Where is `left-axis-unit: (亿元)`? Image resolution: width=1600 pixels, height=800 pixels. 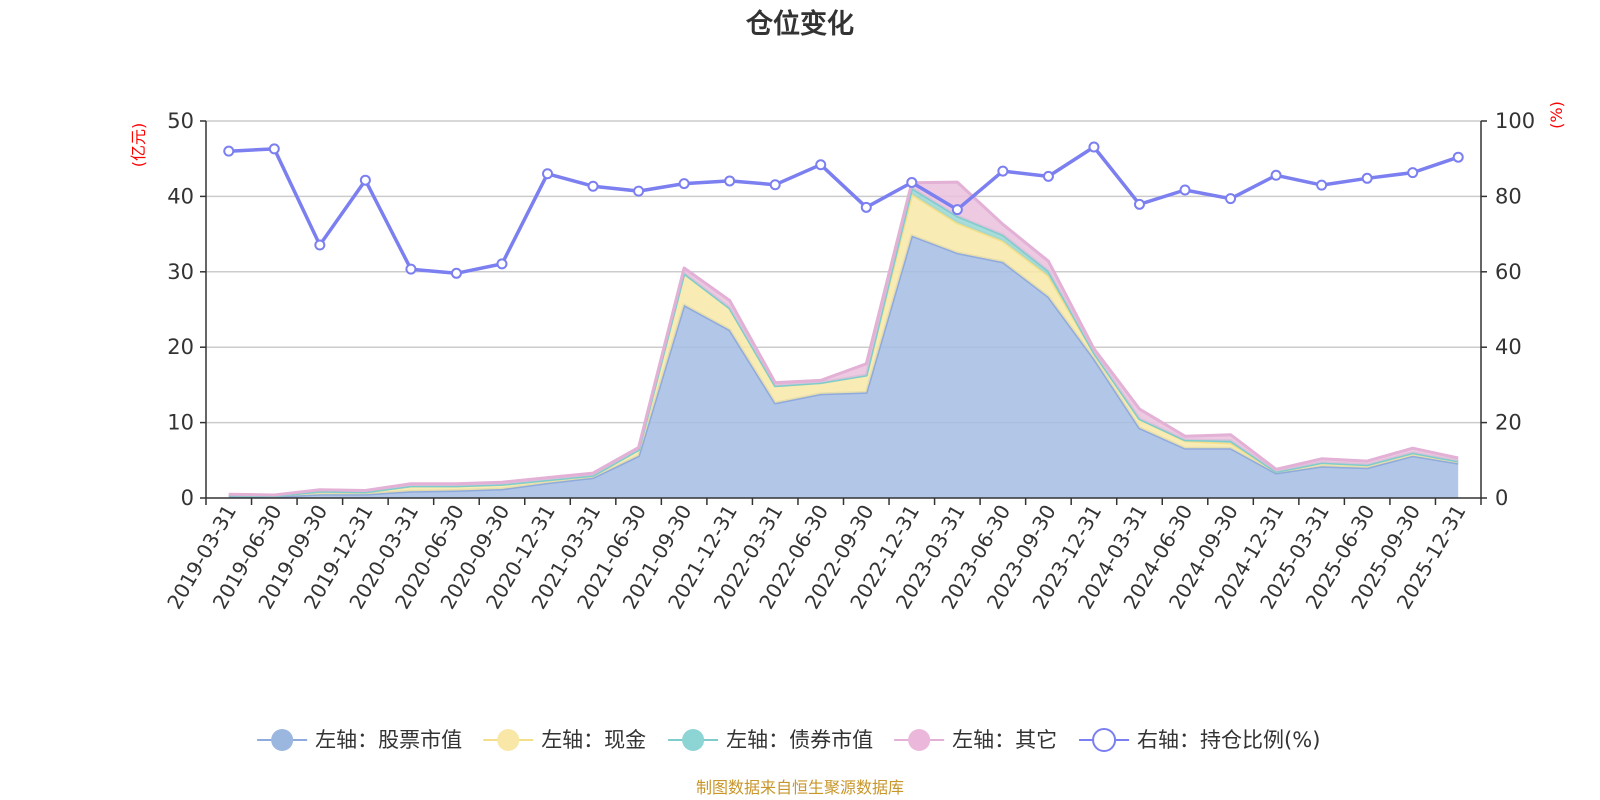
left-axis-unit: (亿元) is located at coordinates (138, 145).